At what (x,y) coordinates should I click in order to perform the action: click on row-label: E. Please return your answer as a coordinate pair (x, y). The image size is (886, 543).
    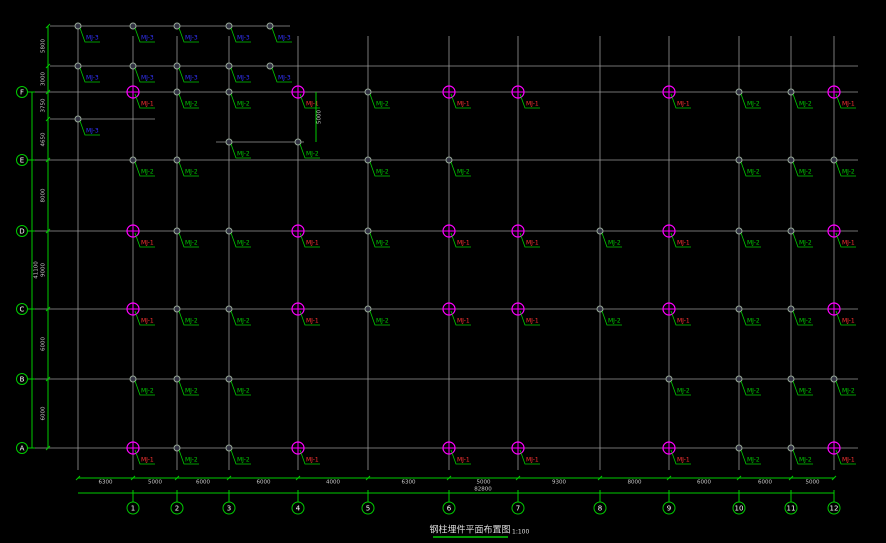
    Looking at the image, I should click on (22, 161).